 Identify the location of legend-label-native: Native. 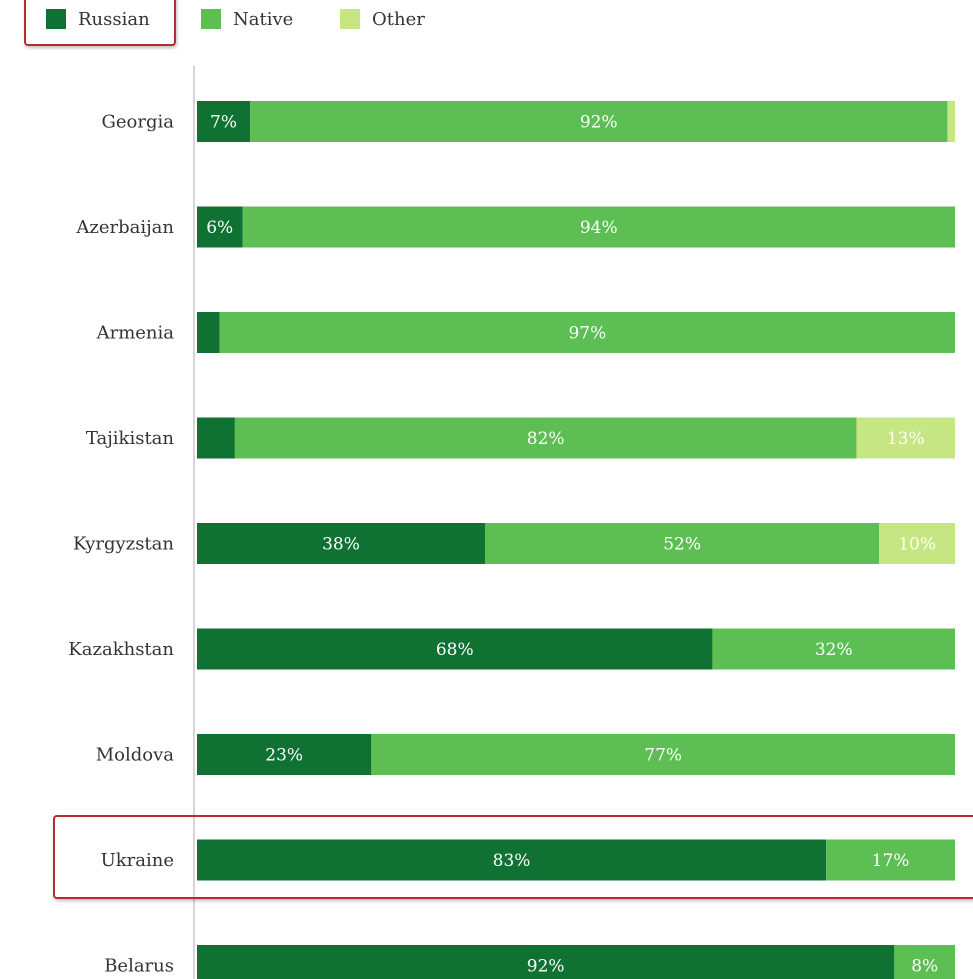
(263, 19).